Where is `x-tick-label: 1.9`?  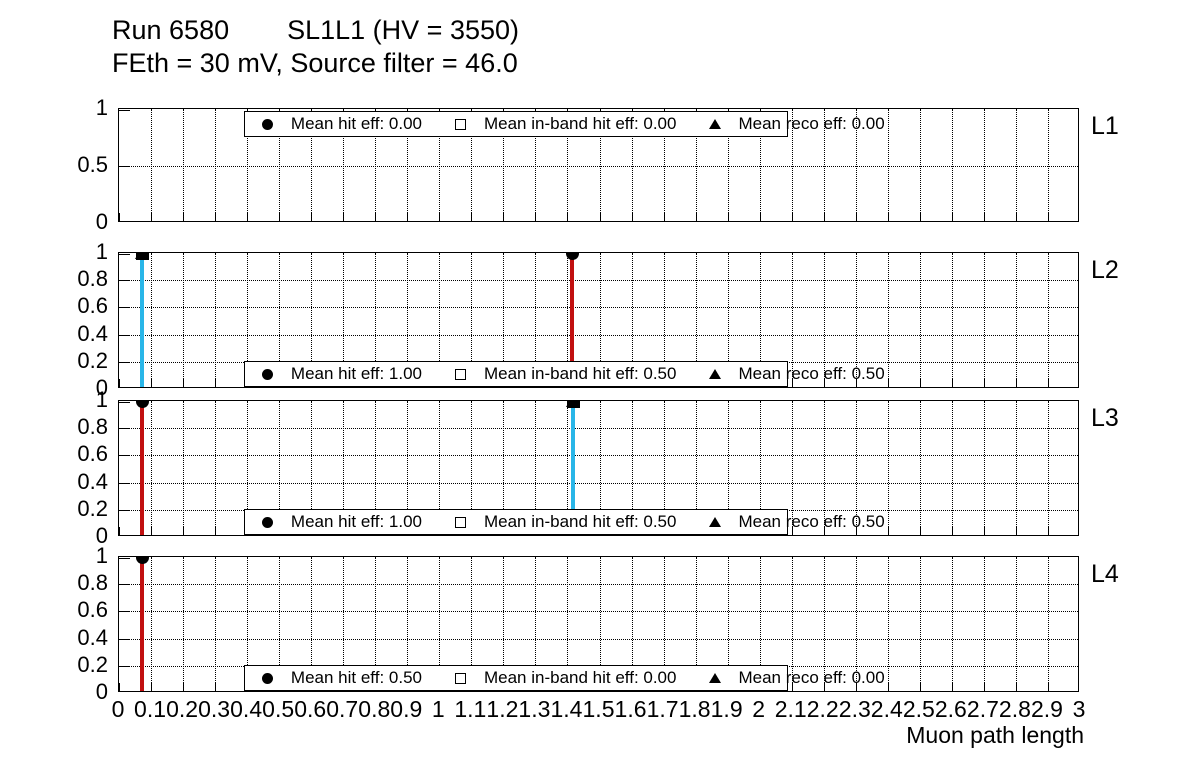 x-tick-label: 1.9 is located at coordinates (726, 709).